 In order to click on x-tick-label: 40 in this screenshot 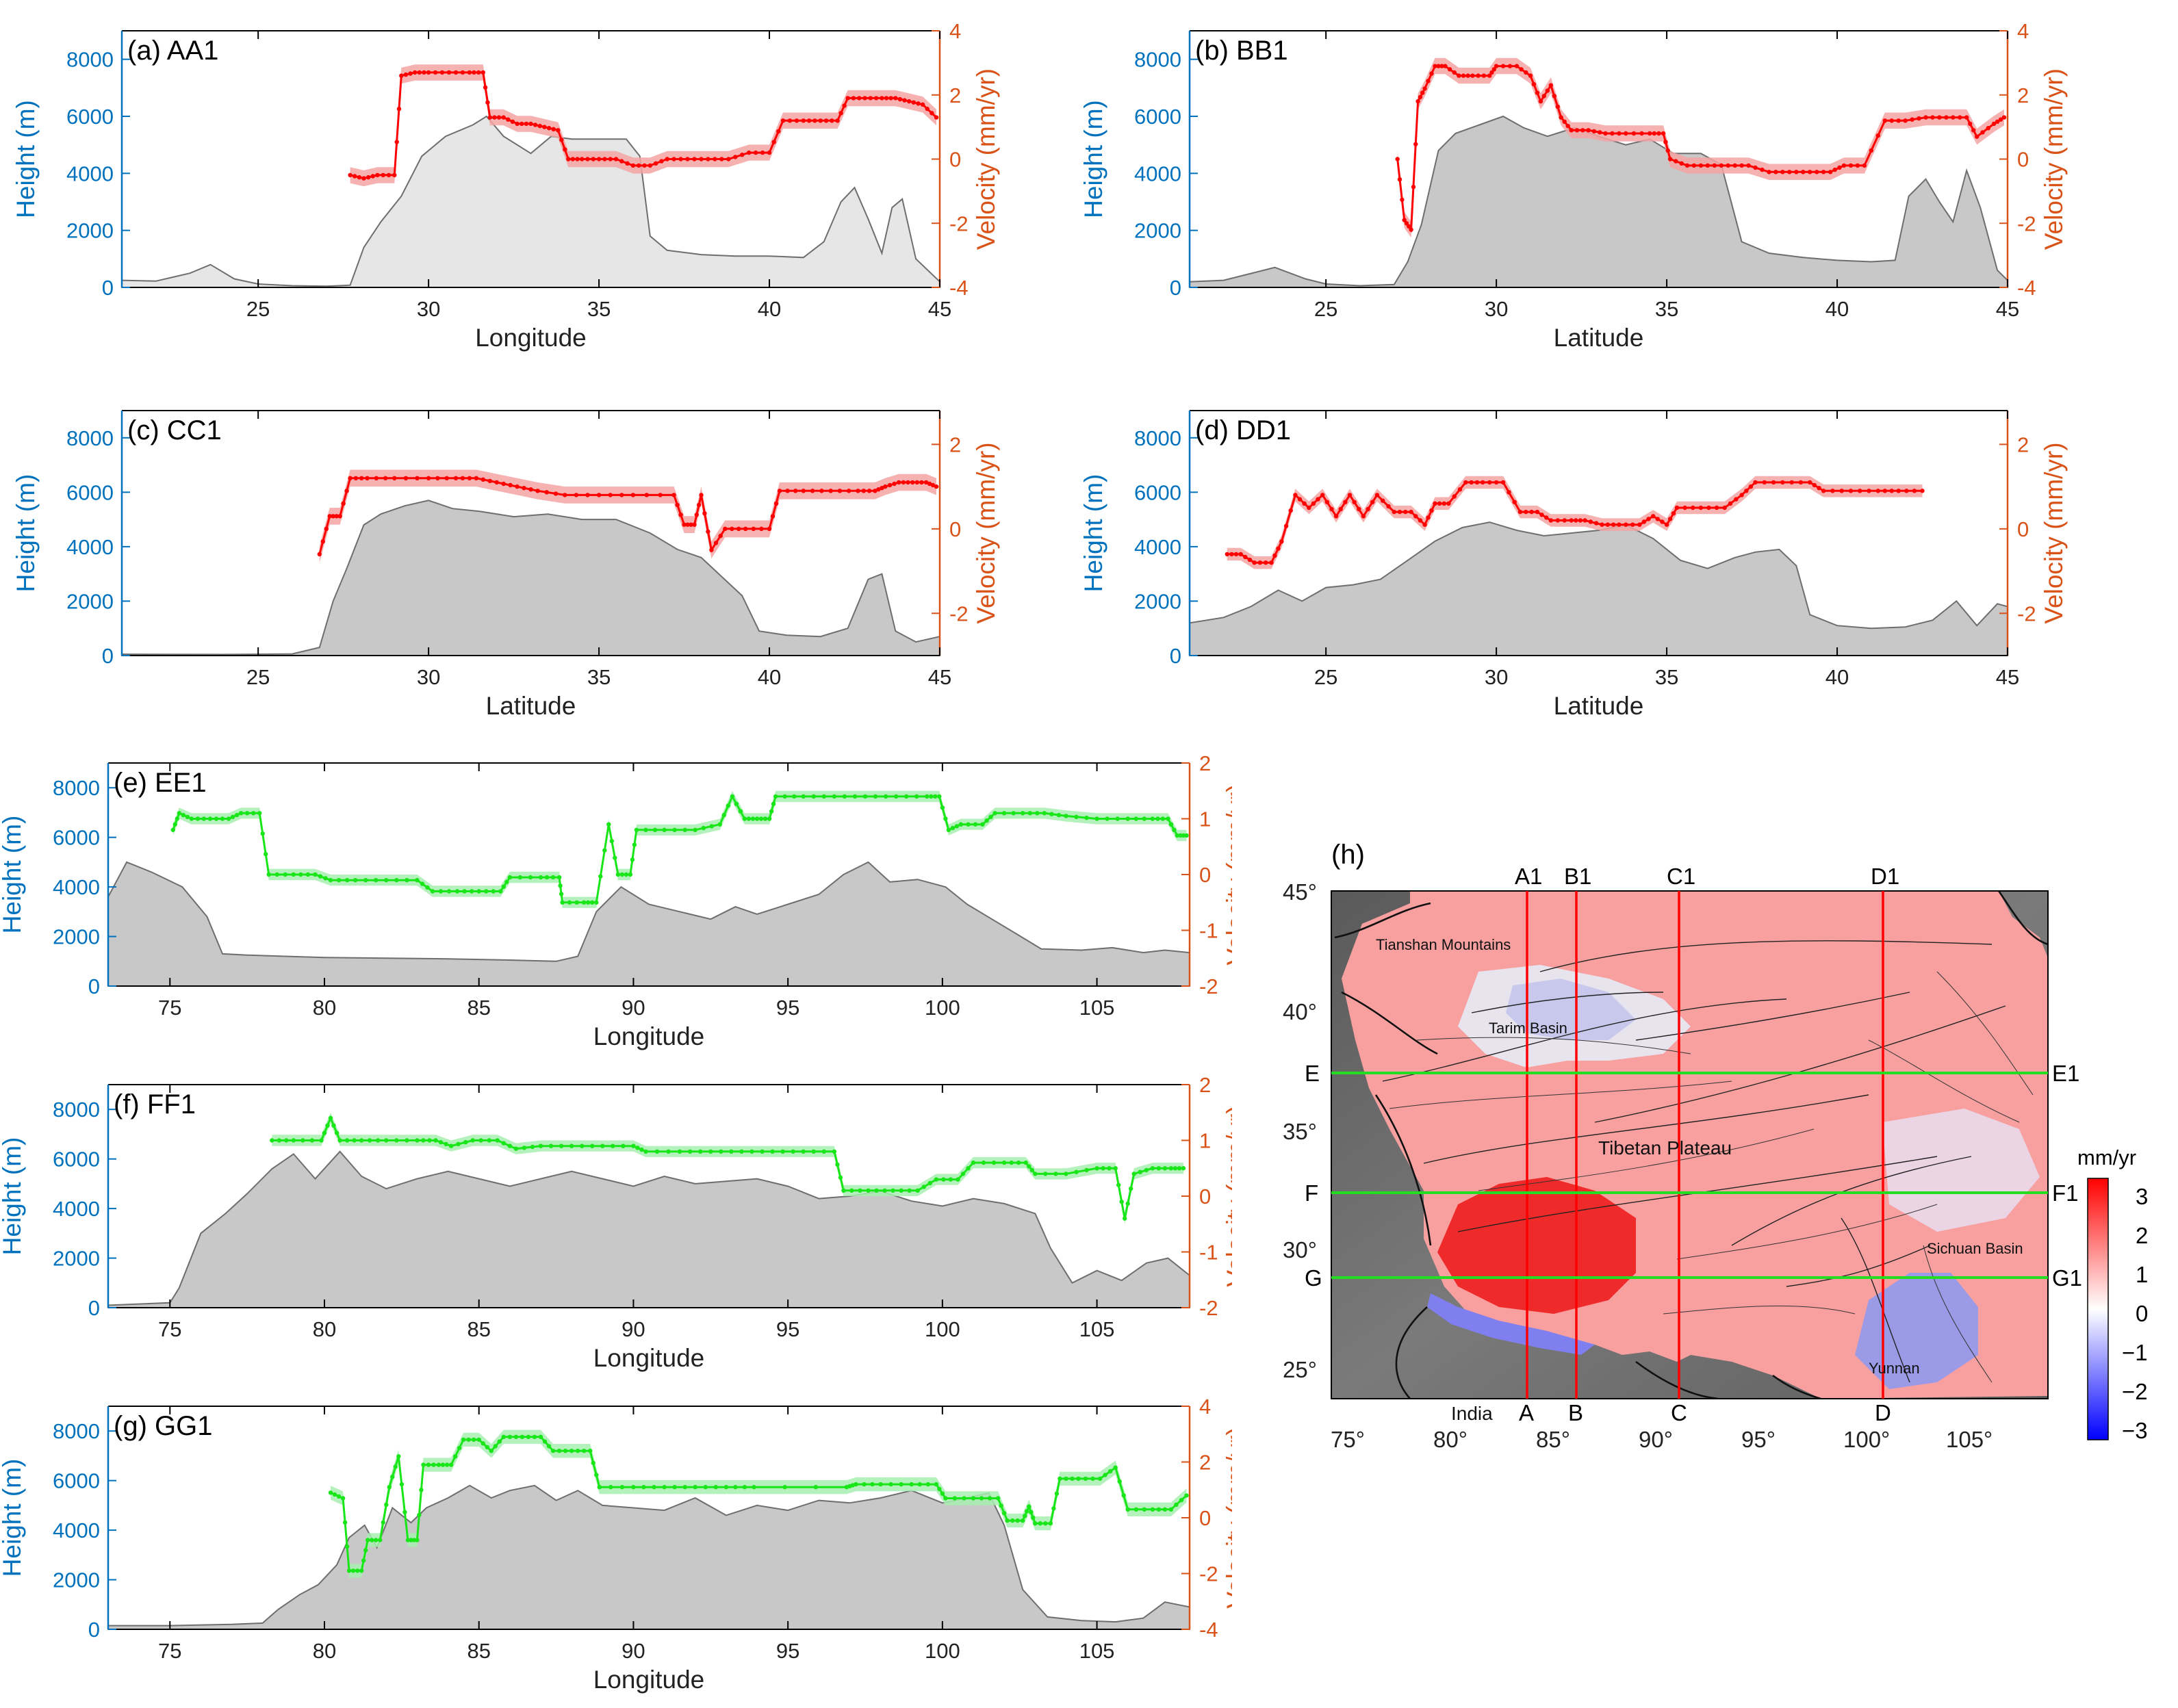, I will do `click(1837, 677)`.